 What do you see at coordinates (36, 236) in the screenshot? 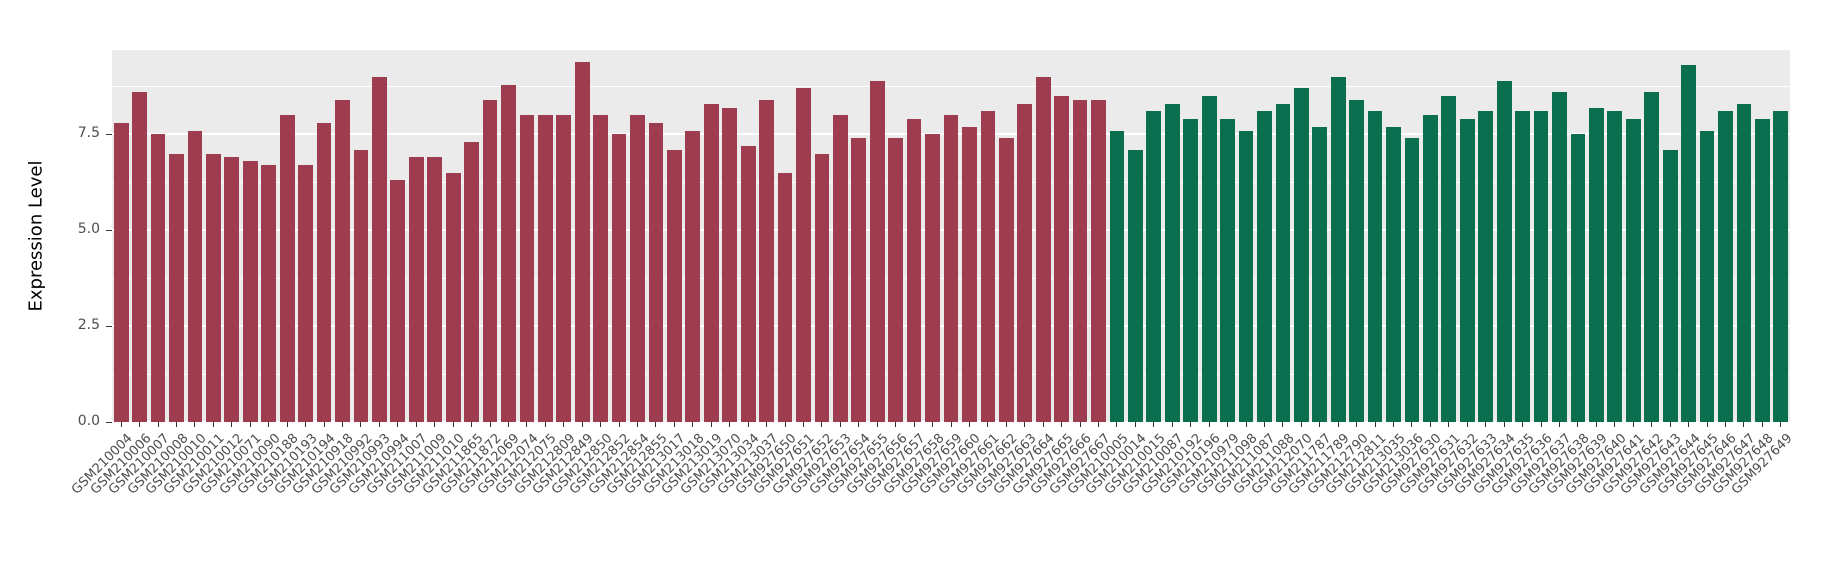
I see `y-axis-title: Expression Level` at bounding box center [36, 236].